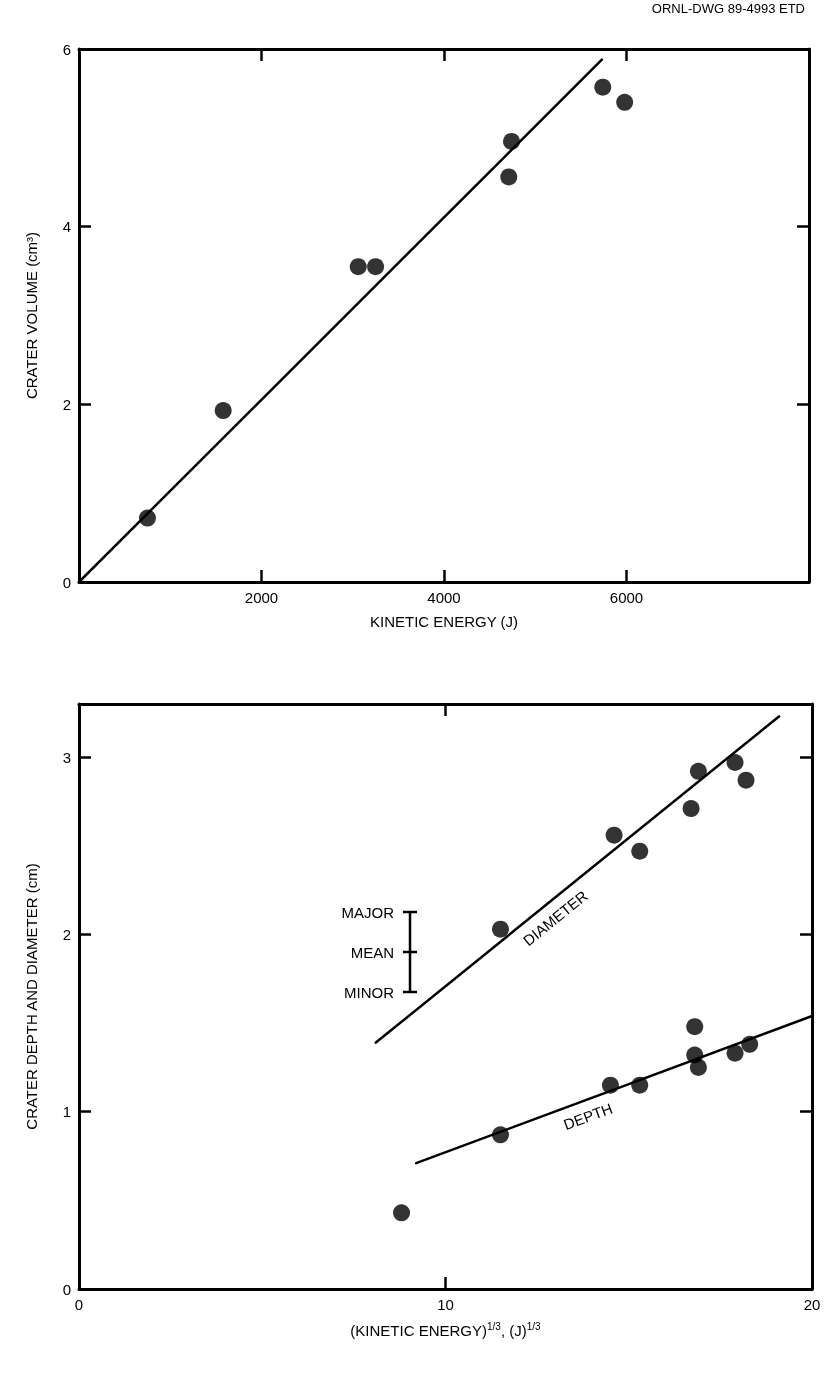 The height and width of the screenshot is (1375, 825). Describe the element at coordinates (66, 1112) in the screenshot. I see `y-tick-label: 1` at that location.